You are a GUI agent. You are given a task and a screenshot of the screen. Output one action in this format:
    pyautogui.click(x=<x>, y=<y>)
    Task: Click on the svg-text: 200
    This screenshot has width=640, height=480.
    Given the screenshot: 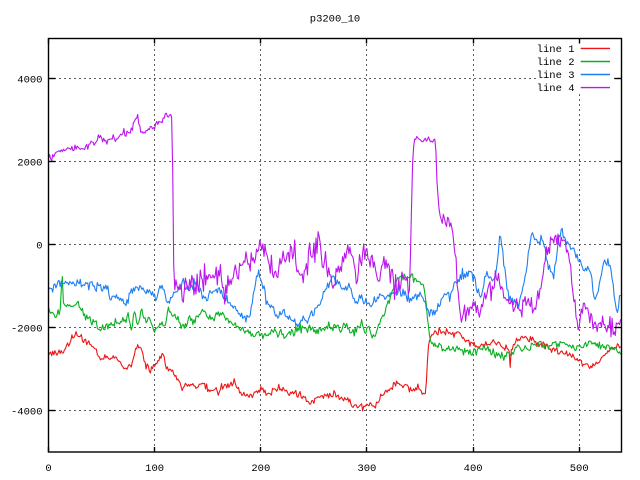 What is the action you would take?
    pyautogui.click(x=260, y=469)
    